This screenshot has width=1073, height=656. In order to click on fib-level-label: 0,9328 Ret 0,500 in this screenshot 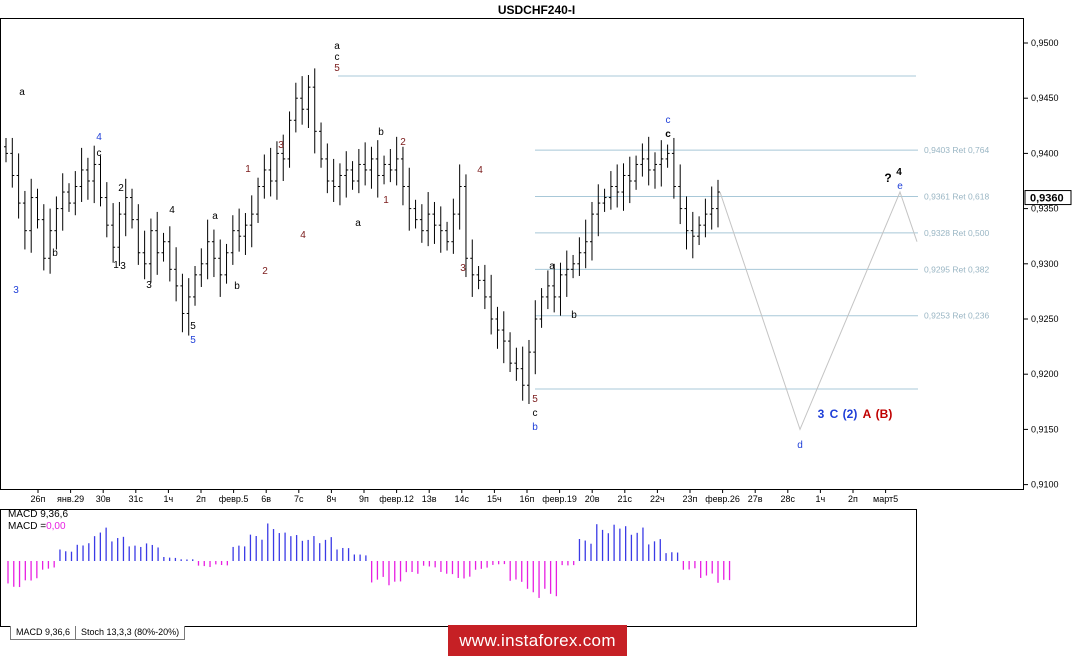, I will do `click(956, 233)`.